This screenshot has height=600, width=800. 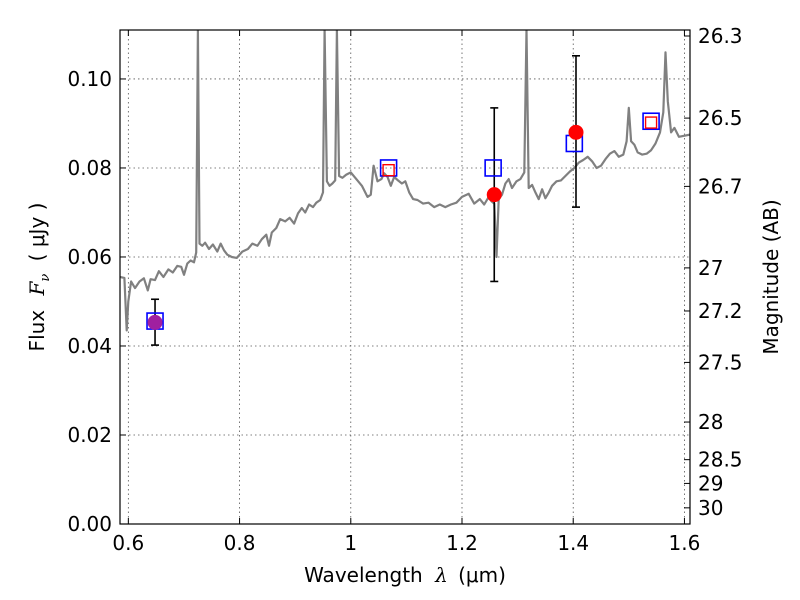 I want to click on y-tick-label: 0.08, so click(x=89, y=168).